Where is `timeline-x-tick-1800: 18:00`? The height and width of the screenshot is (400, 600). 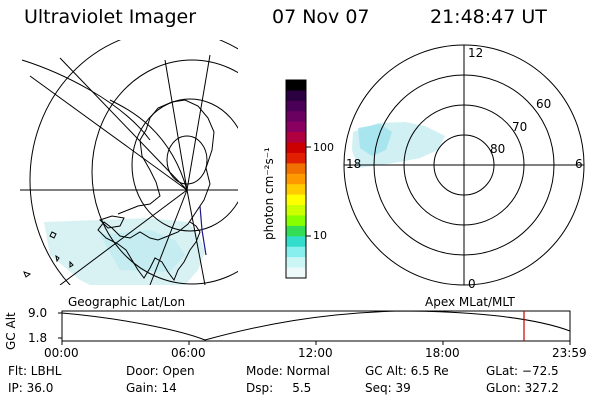 timeline-x-tick-1800: 18:00 is located at coordinates (442, 353).